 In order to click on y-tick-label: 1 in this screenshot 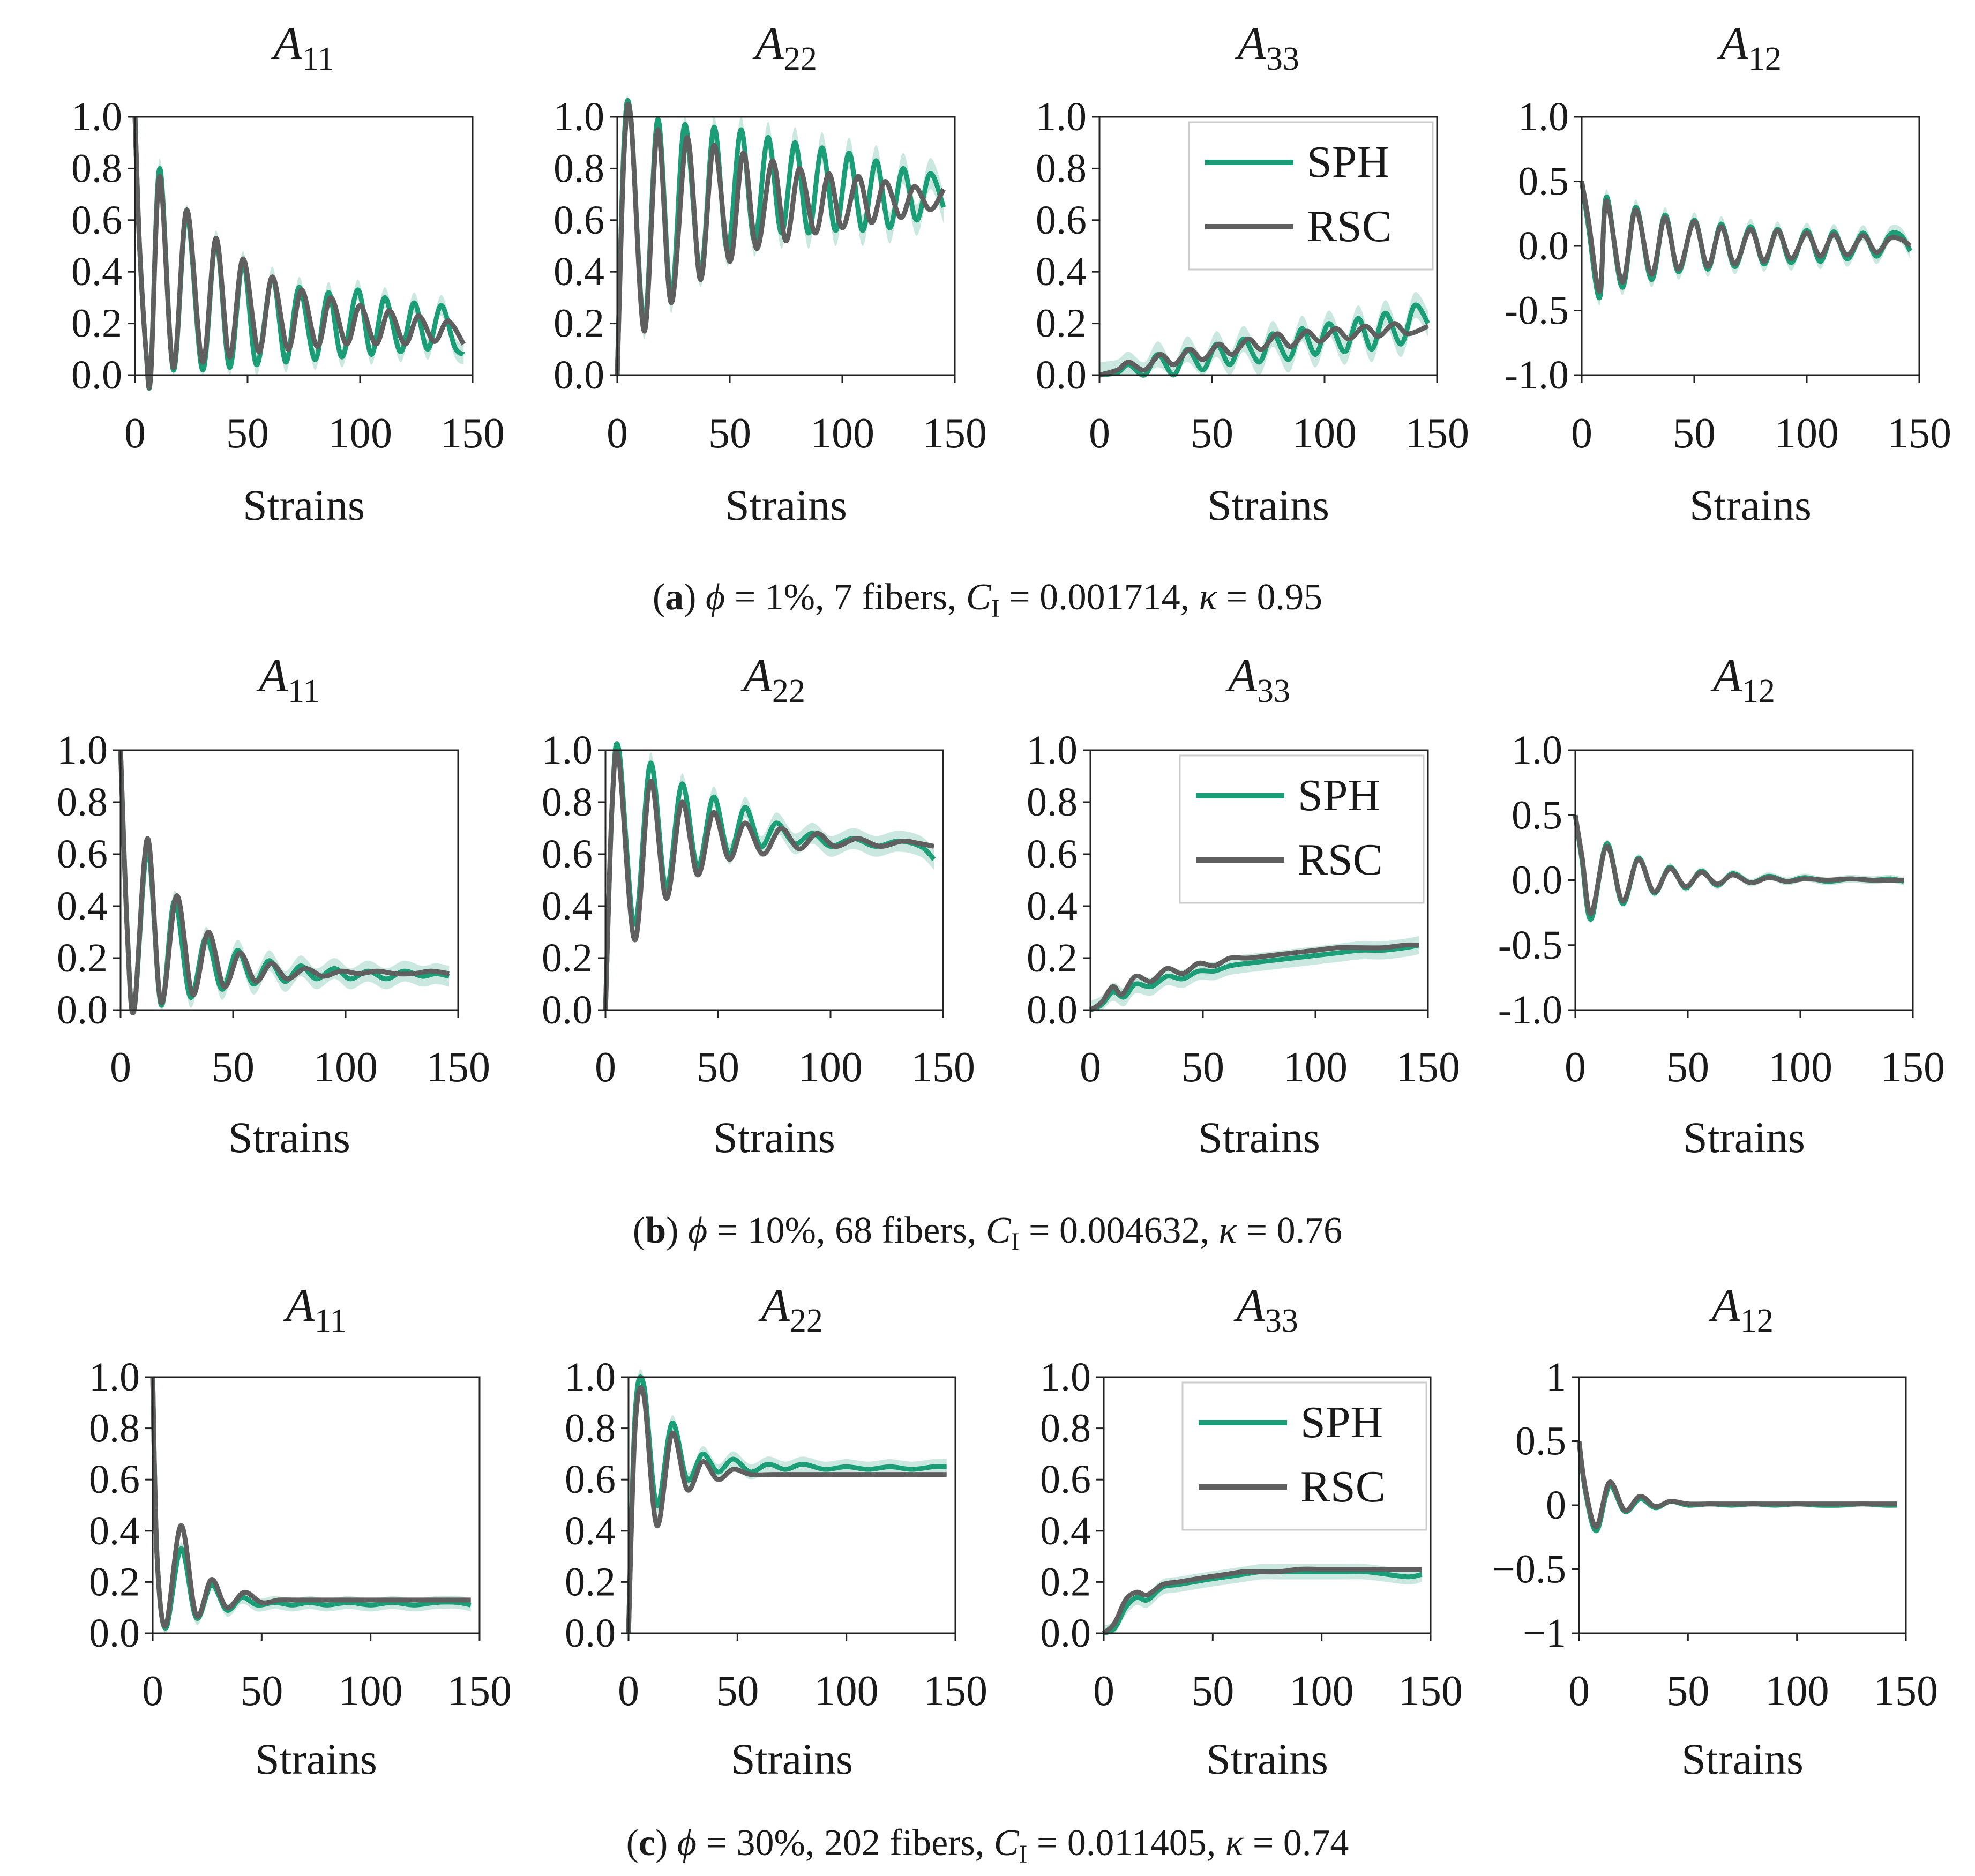, I will do `click(1556, 1377)`.